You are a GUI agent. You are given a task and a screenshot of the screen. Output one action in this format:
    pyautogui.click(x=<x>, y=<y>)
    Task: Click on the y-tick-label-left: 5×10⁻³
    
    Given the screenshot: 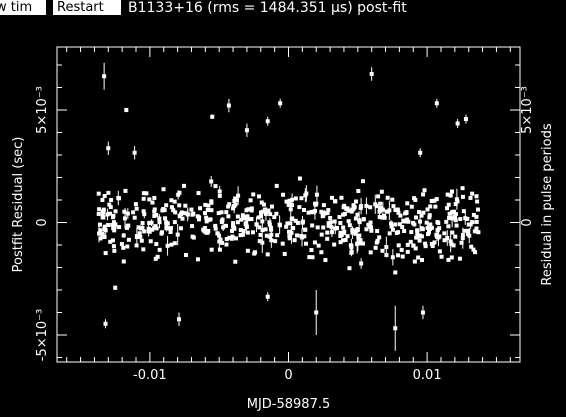 What is the action you would take?
    pyautogui.click(x=42, y=110)
    